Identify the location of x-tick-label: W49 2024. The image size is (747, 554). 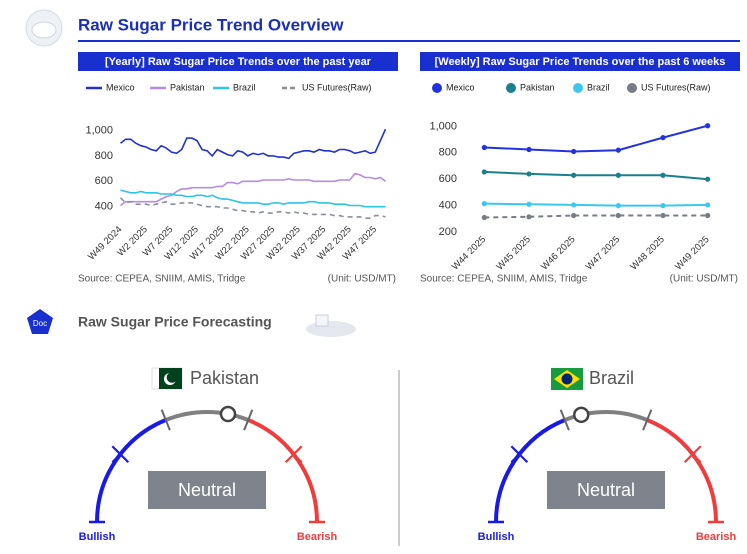
(105, 243).